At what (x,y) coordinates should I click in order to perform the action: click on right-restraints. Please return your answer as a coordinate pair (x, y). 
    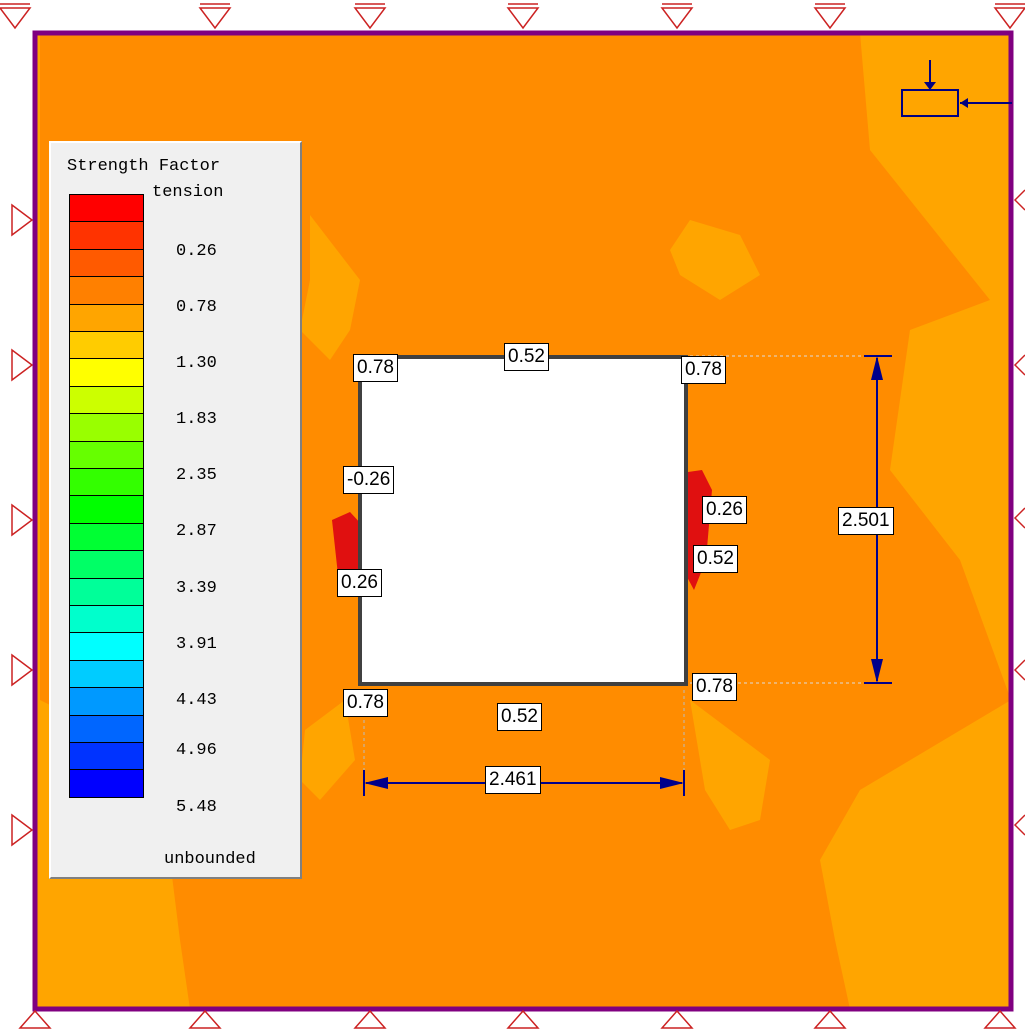
    Looking at the image, I should click on (1019, 512).